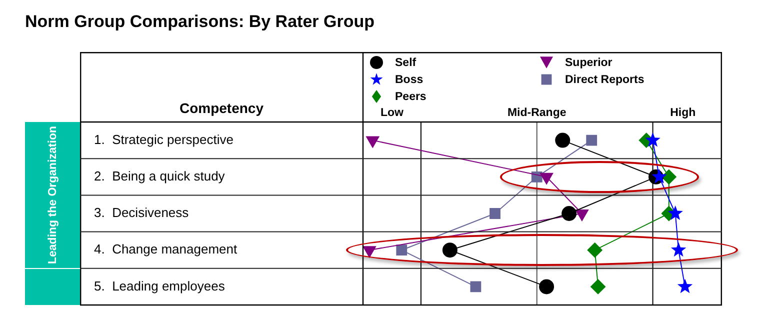 This screenshot has width=762, height=328. I want to click on legend-label: Peers, so click(410, 96).